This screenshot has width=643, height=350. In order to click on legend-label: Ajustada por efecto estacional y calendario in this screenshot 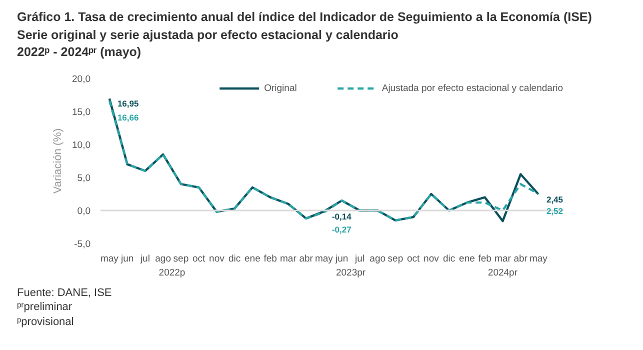, I will do `click(472, 88)`.